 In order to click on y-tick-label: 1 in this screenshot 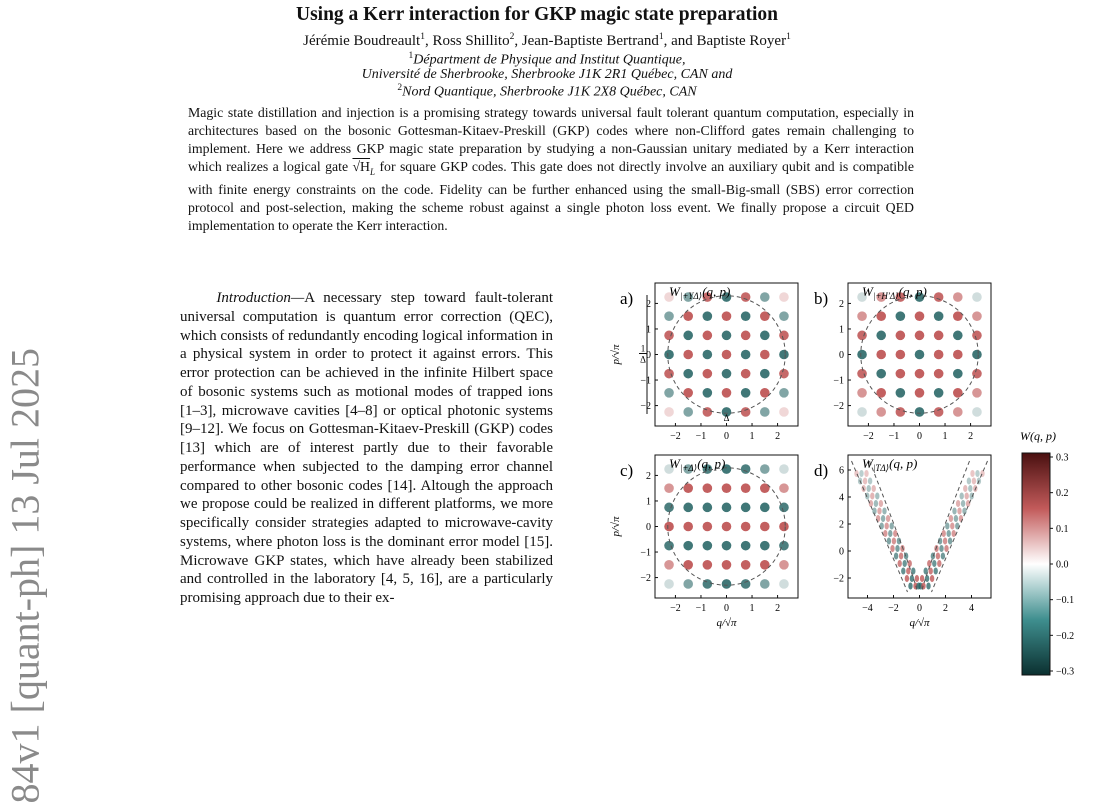, I will do `click(648, 501)`.